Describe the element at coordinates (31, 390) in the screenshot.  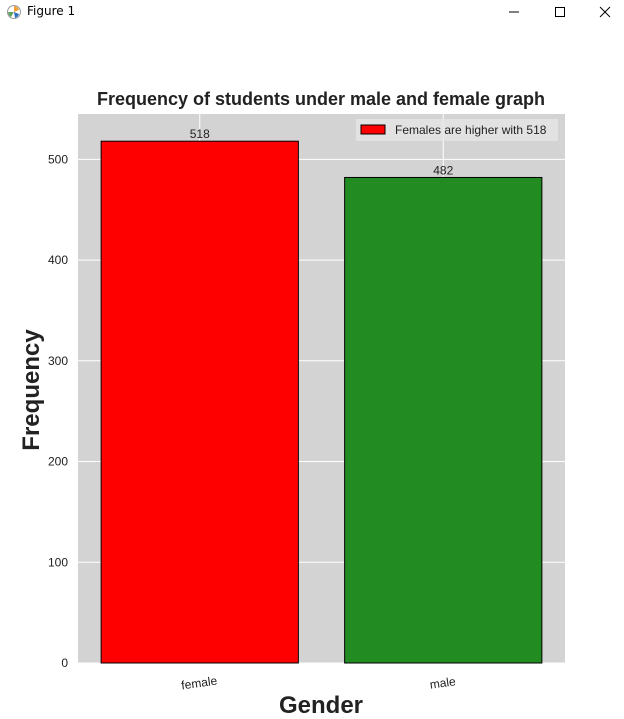
I see `y-axis-label: Frequency` at that location.